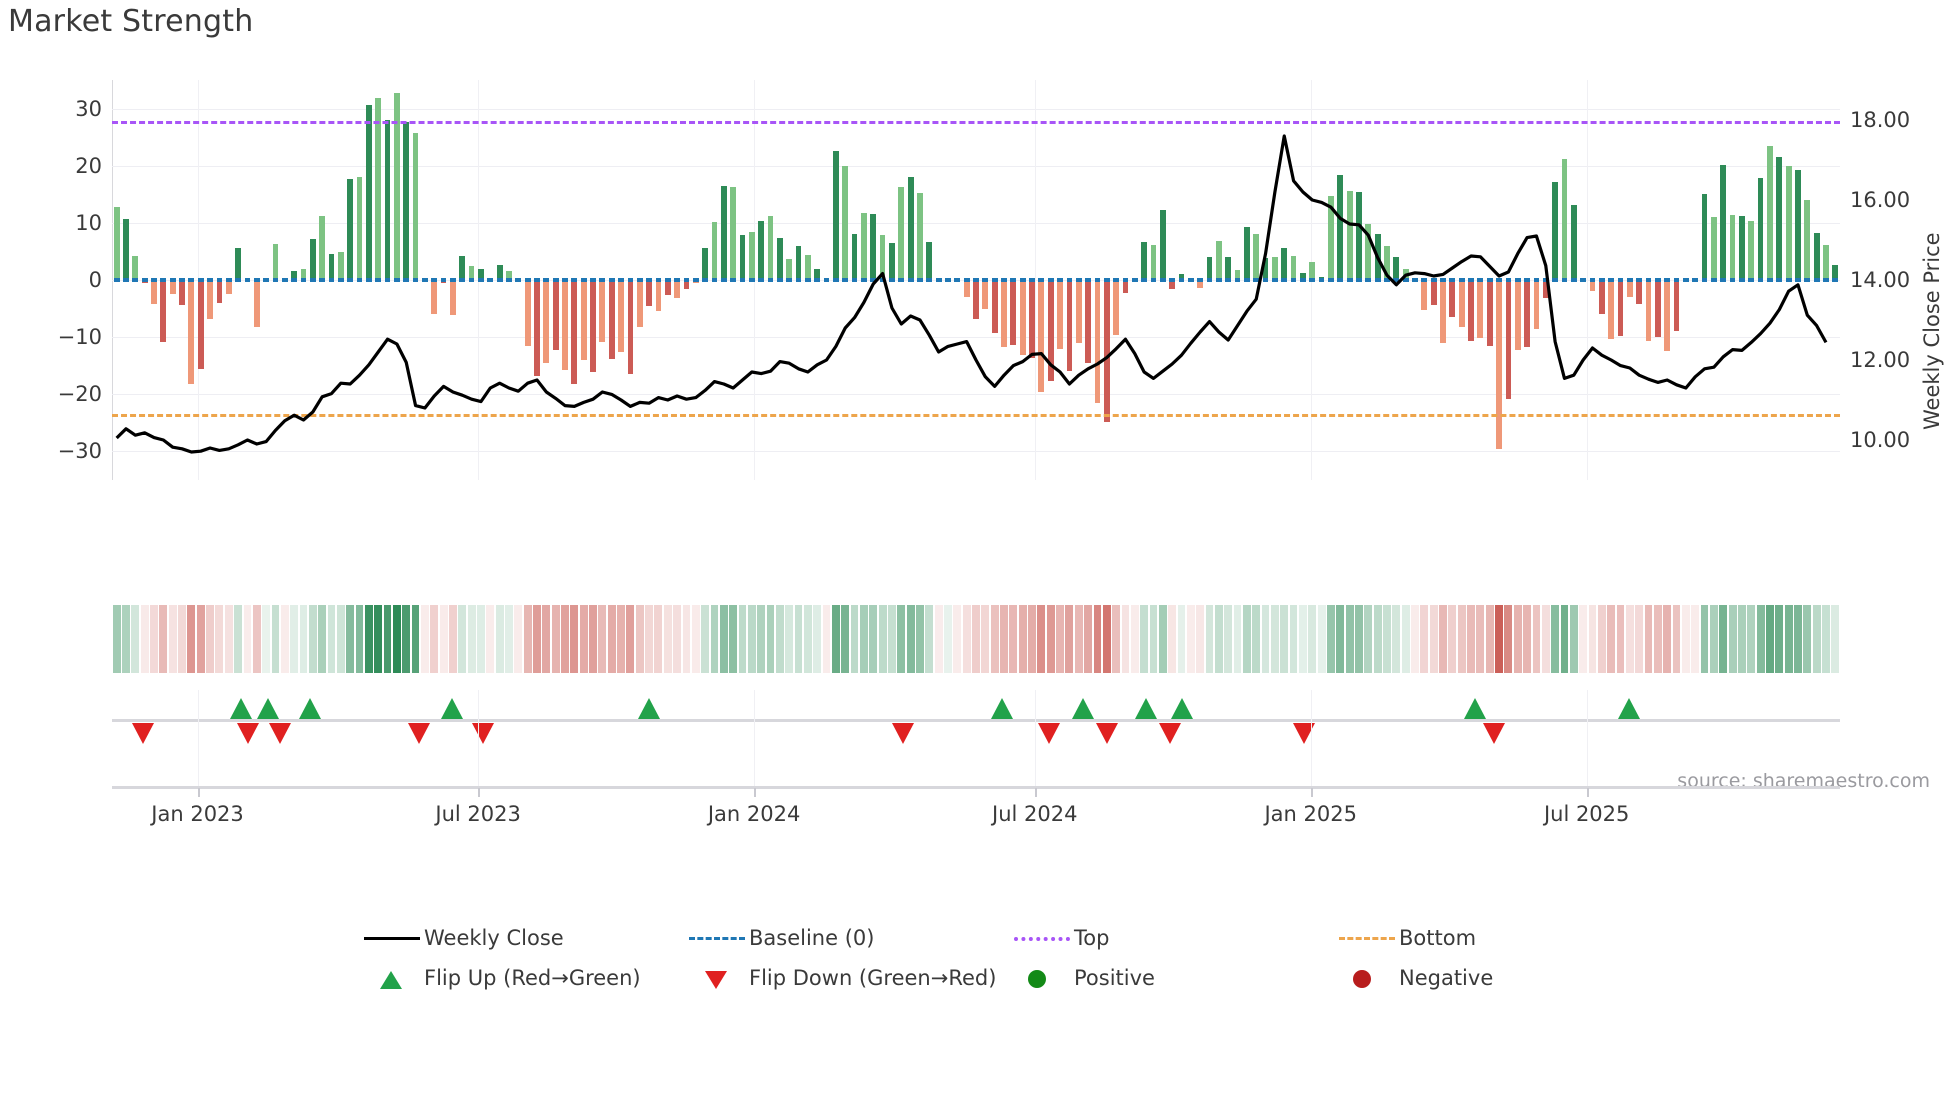 Image resolution: width=1960 pixels, height=1102 pixels. What do you see at coordinates (1497, 978) in the screenshot?
I see `legend-item: Negative` at bounding box center [1497, 978].